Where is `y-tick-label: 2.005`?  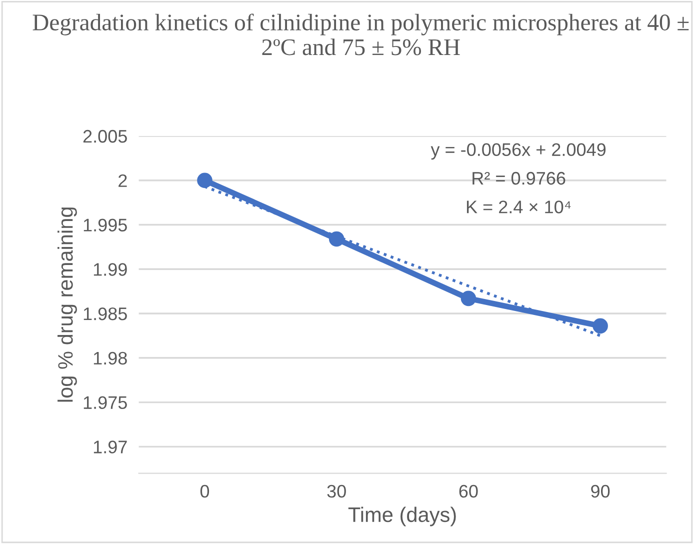
y-tick-label: 2.005 is located at coordinates (105, 136).